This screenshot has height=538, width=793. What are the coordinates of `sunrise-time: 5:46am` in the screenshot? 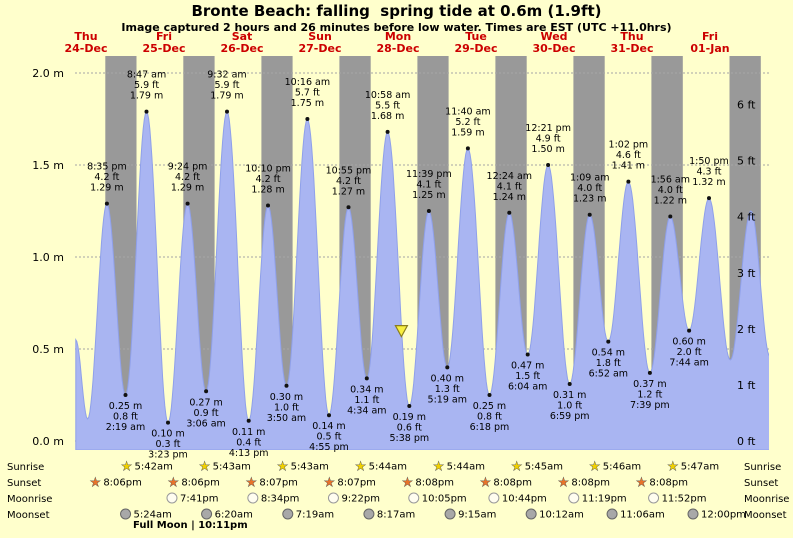 It's located at (622, 467).